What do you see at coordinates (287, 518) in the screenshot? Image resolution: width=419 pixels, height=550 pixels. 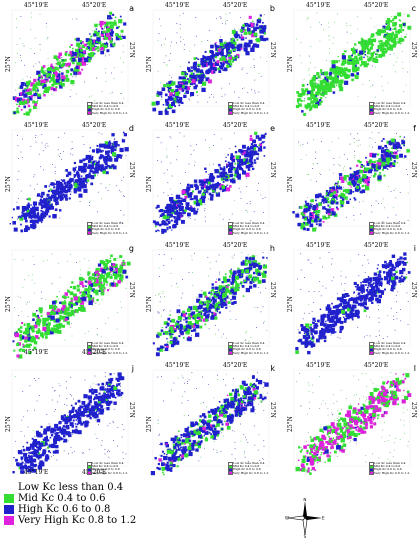 I see `compass-w: W` at bounding box center [287, 518].